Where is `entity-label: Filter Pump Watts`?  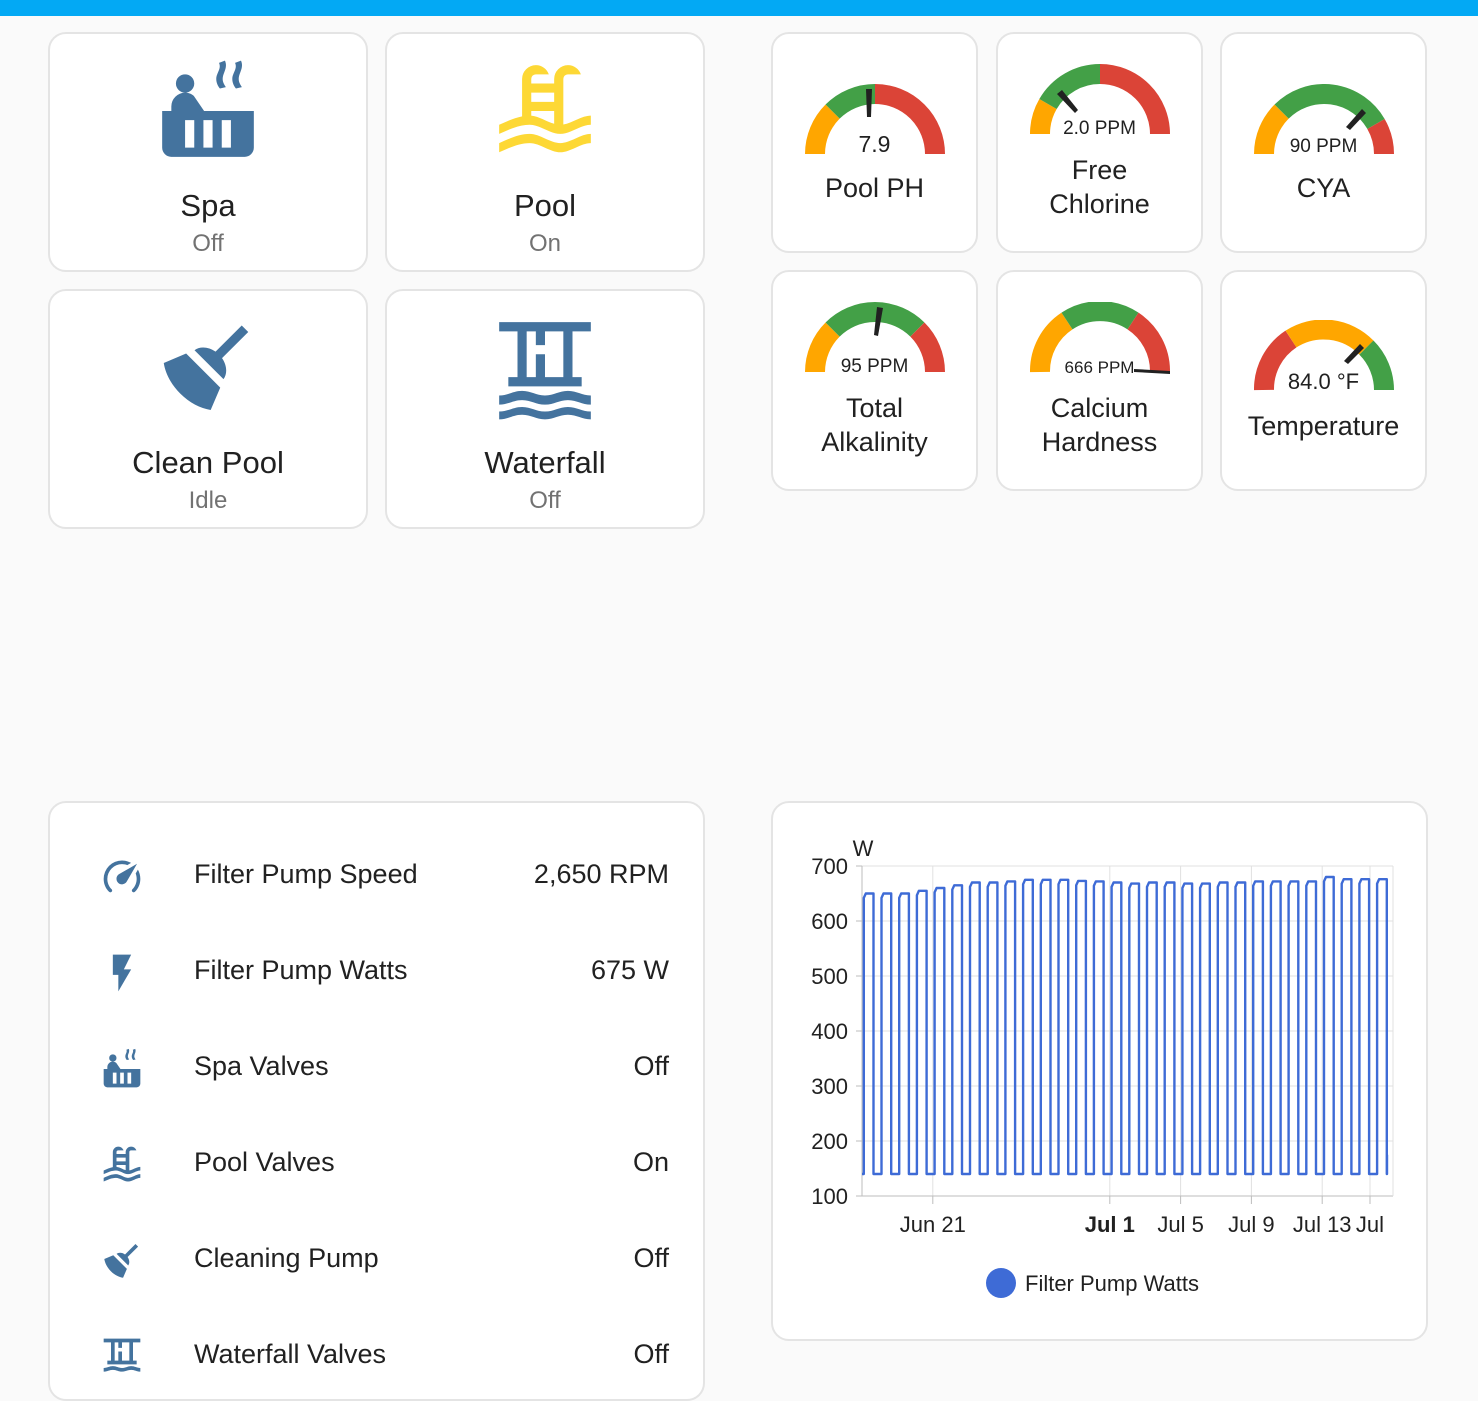
entity-label: Filter Pump Watts is located at coordinates (301, 970).